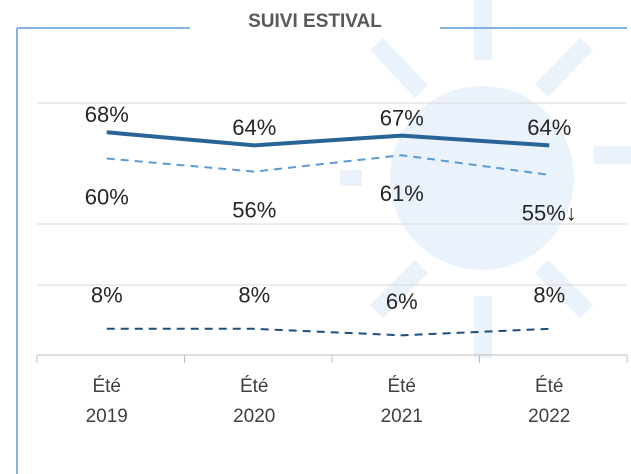  Describe the element at coordinates (106, 401) in the screenshot. I see `x-tick-label: Été 2019` at that location.